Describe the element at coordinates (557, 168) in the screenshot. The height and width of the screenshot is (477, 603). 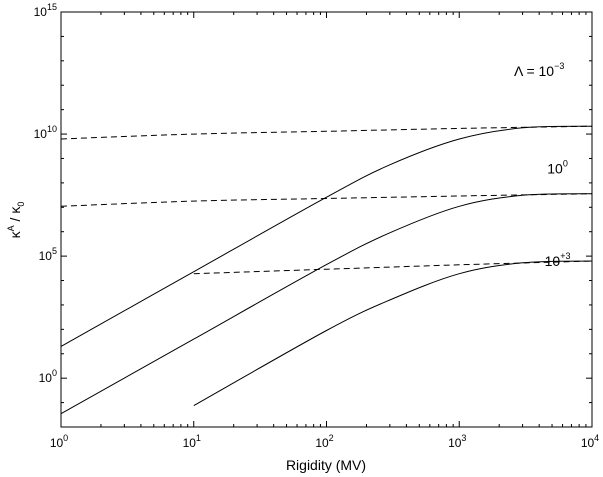
I see `annotation-lambda-0: 100` at that location.